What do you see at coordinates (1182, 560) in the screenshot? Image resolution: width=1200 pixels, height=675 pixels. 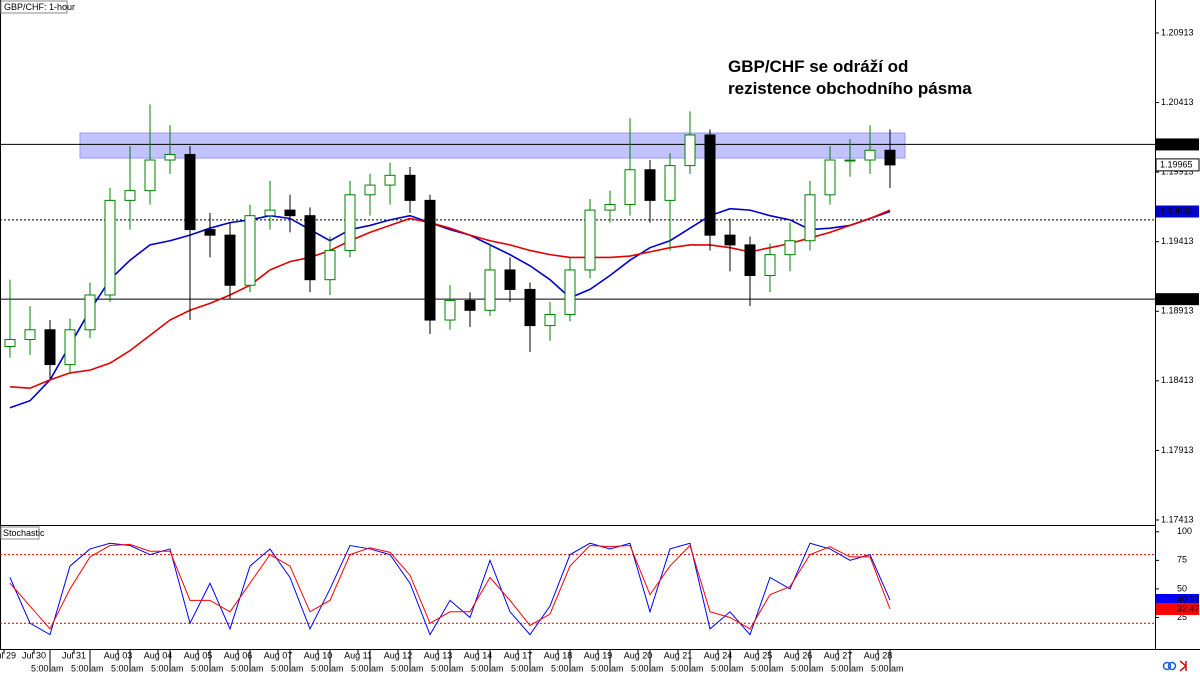 I see `y-tick-label: 75` at bounding box center [1182, 560].